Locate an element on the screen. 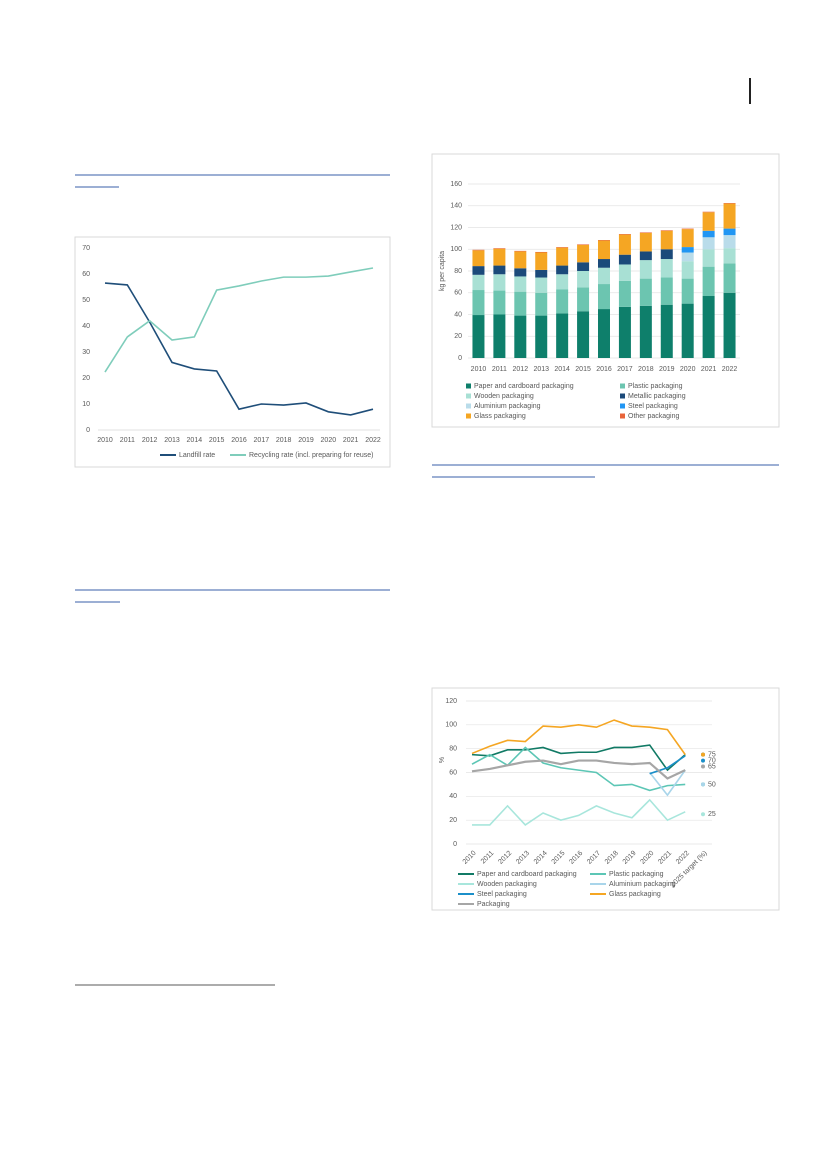 The width and height of the screenshot is (827, 1174). y-tick-label: 30 is located at coordinates (86, 352).